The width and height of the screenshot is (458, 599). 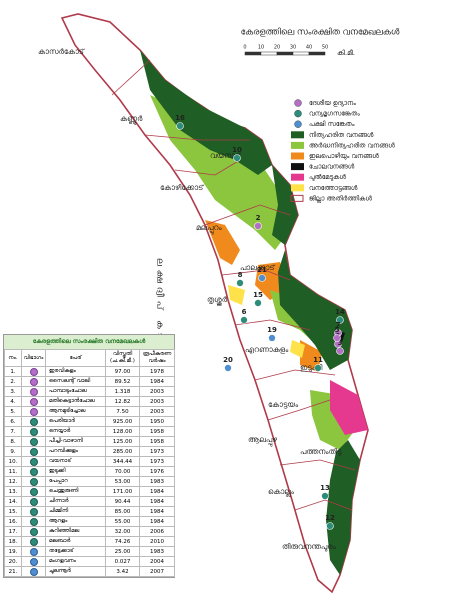 I want to click on year-established: 2006, so click(x=157, y=531).